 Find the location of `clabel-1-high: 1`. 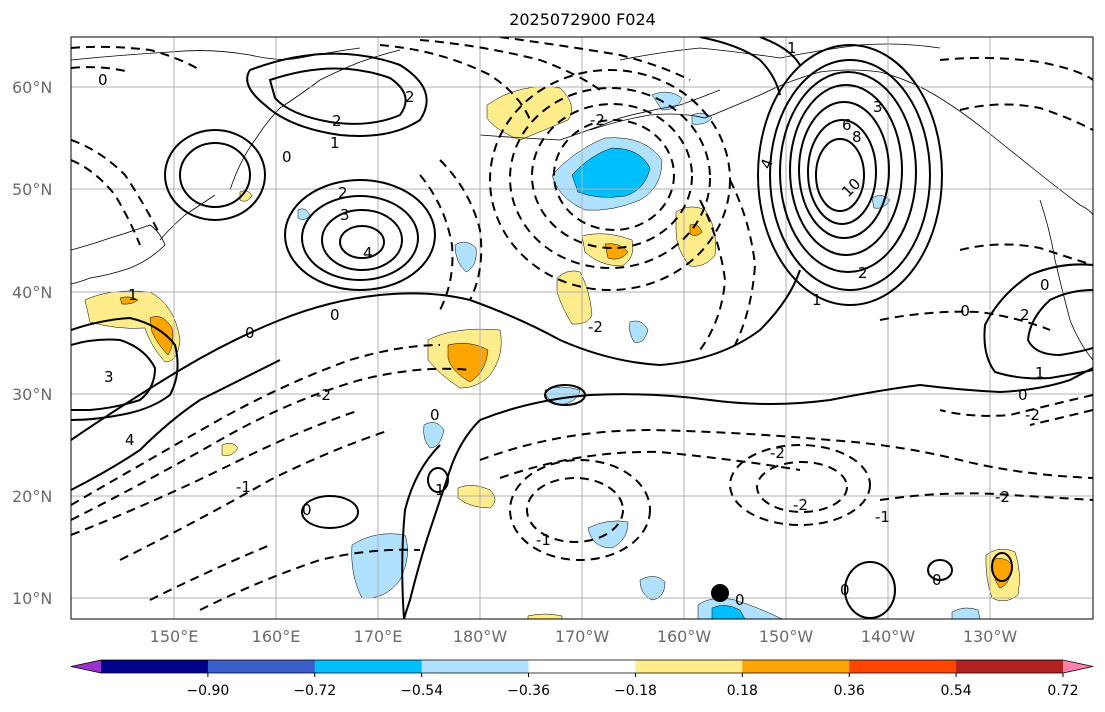

clabel-1-high: 1 is located at coordinates (817, 300).